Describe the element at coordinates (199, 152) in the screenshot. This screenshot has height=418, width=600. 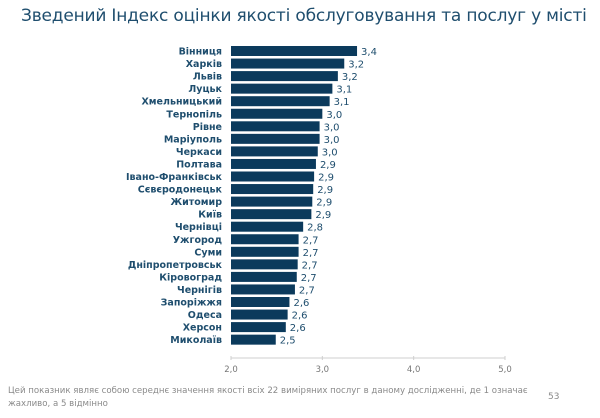
I see `category-label: Черкаси` at that location.